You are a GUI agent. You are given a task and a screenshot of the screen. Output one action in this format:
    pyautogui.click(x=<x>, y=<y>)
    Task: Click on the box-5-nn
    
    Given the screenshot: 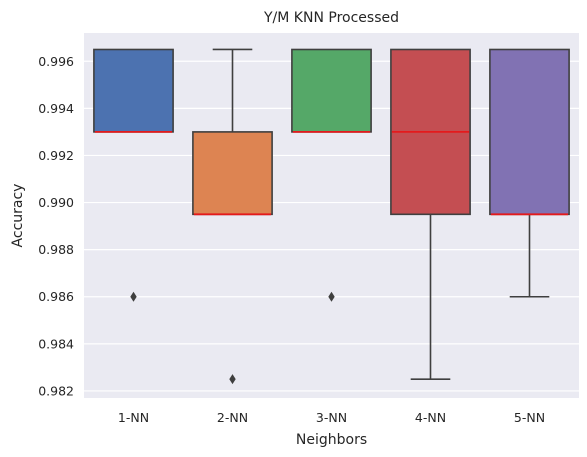 What is the action you would take?
    pyautogui.click(x=529, y=173)
    